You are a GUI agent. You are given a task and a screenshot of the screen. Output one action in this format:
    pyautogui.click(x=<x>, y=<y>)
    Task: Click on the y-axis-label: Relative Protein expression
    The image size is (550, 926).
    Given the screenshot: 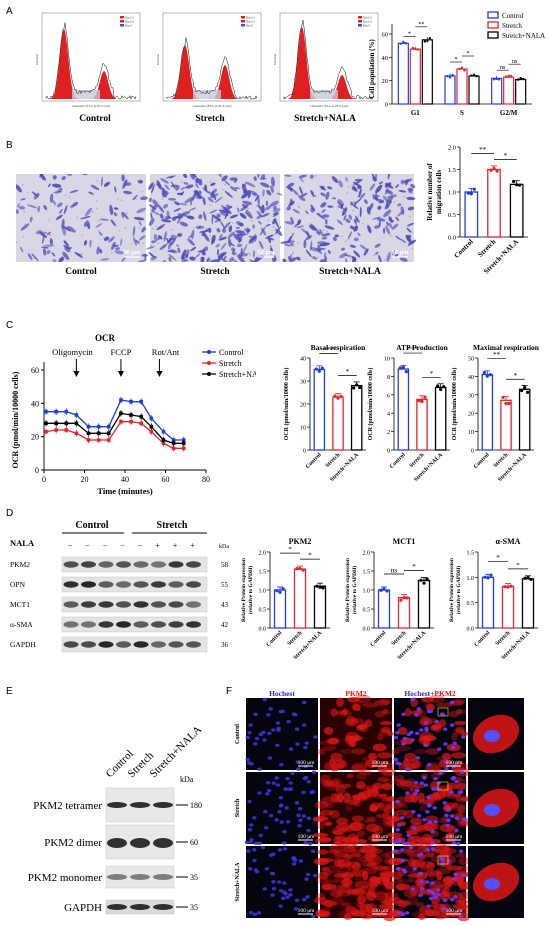 What is the action you would take?
    pyautogui.click(x=452, y=590)
    